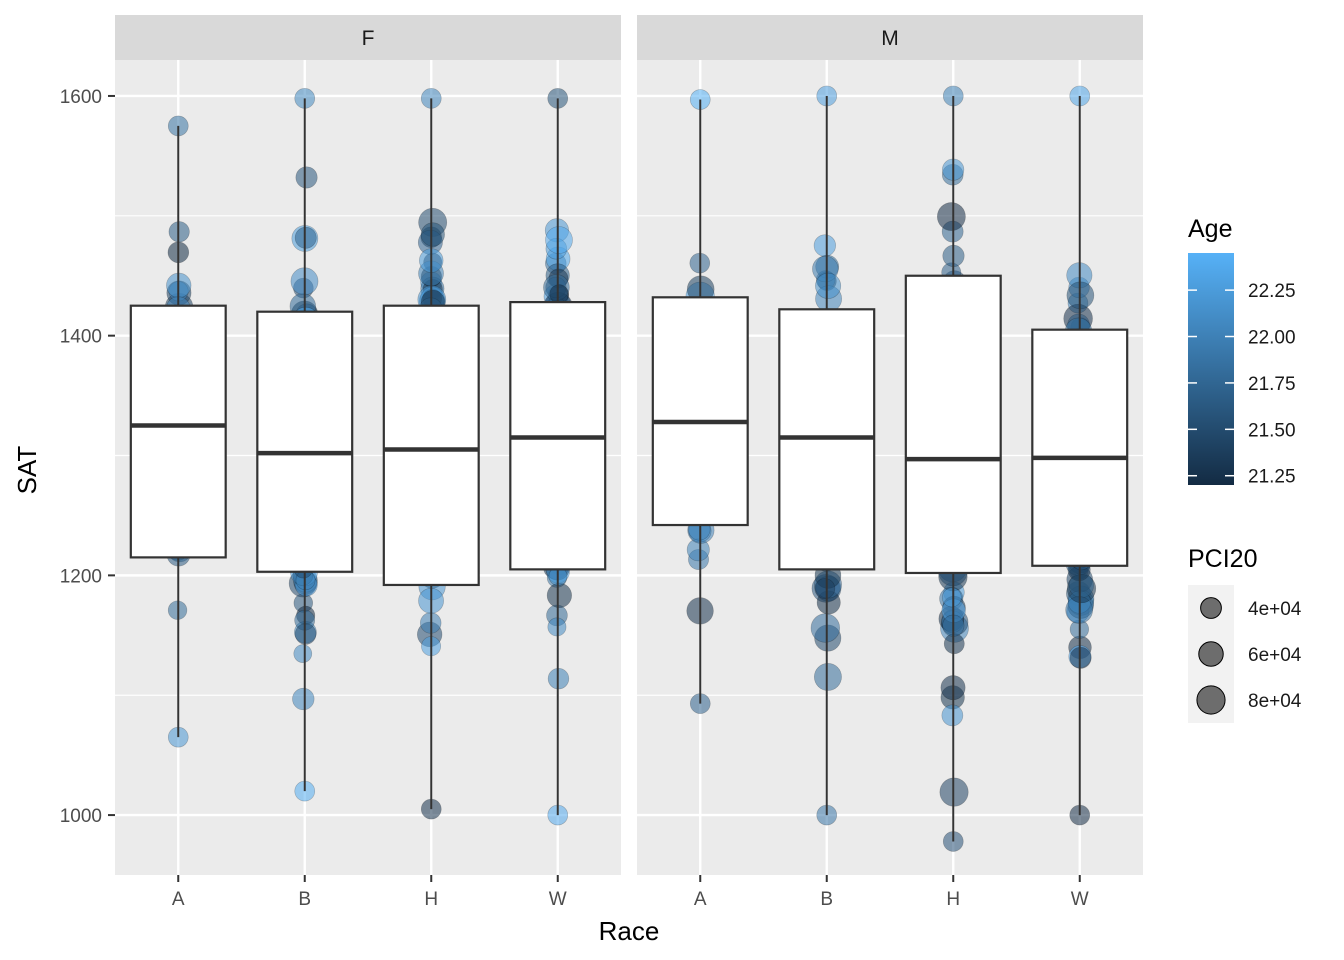 The width and height of the screenshot is (1344, 960). Describe the element at coordinates (305, 441) in the screenshot. I see `box-F-B` at that location.